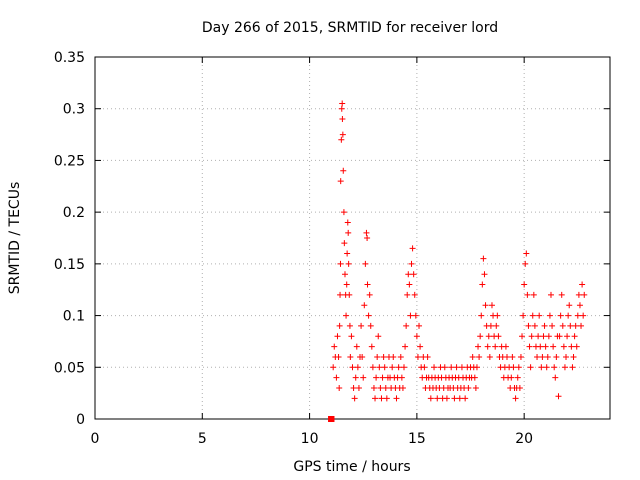 This screenshot has width=640, height=480. Describe the element at coordinates (417, 439) in the screenshot. I see `x-tick-label: 15` at that location.